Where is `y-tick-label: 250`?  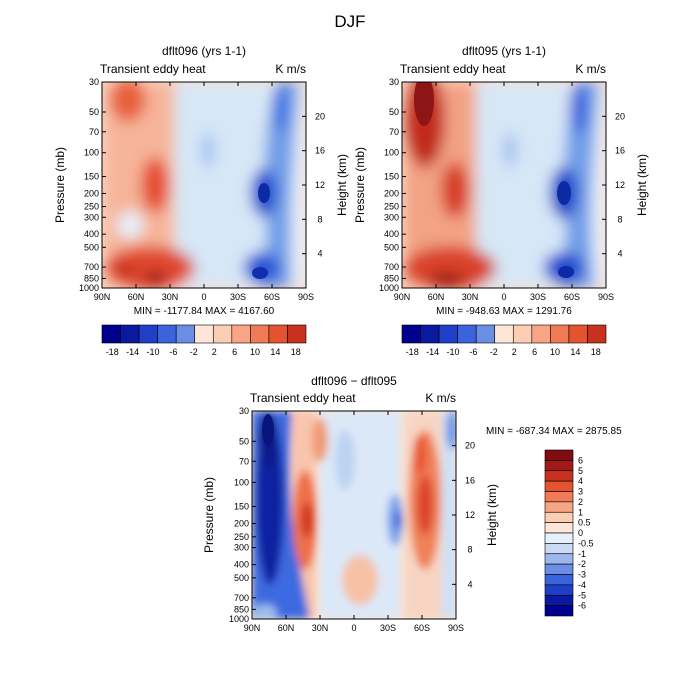 y-tick-label: 250 is located at coordinates (391, 207).